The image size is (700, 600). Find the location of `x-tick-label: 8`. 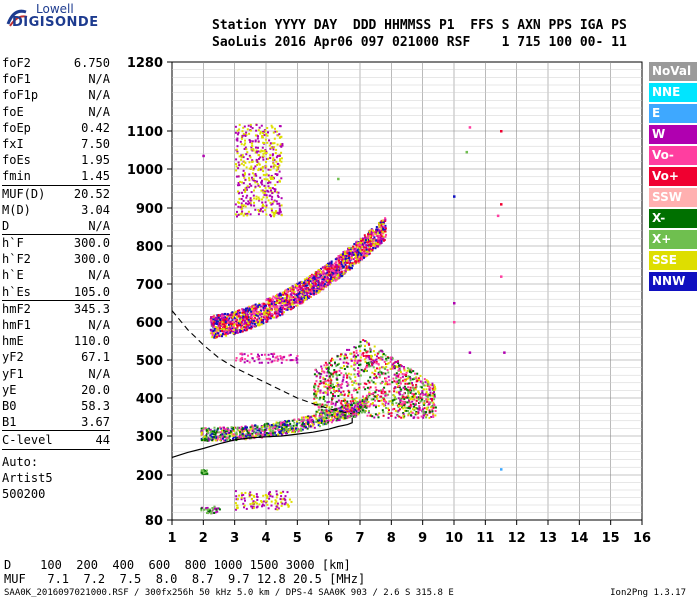

x-tick-label: 8 is located at coordinates (391, 538).